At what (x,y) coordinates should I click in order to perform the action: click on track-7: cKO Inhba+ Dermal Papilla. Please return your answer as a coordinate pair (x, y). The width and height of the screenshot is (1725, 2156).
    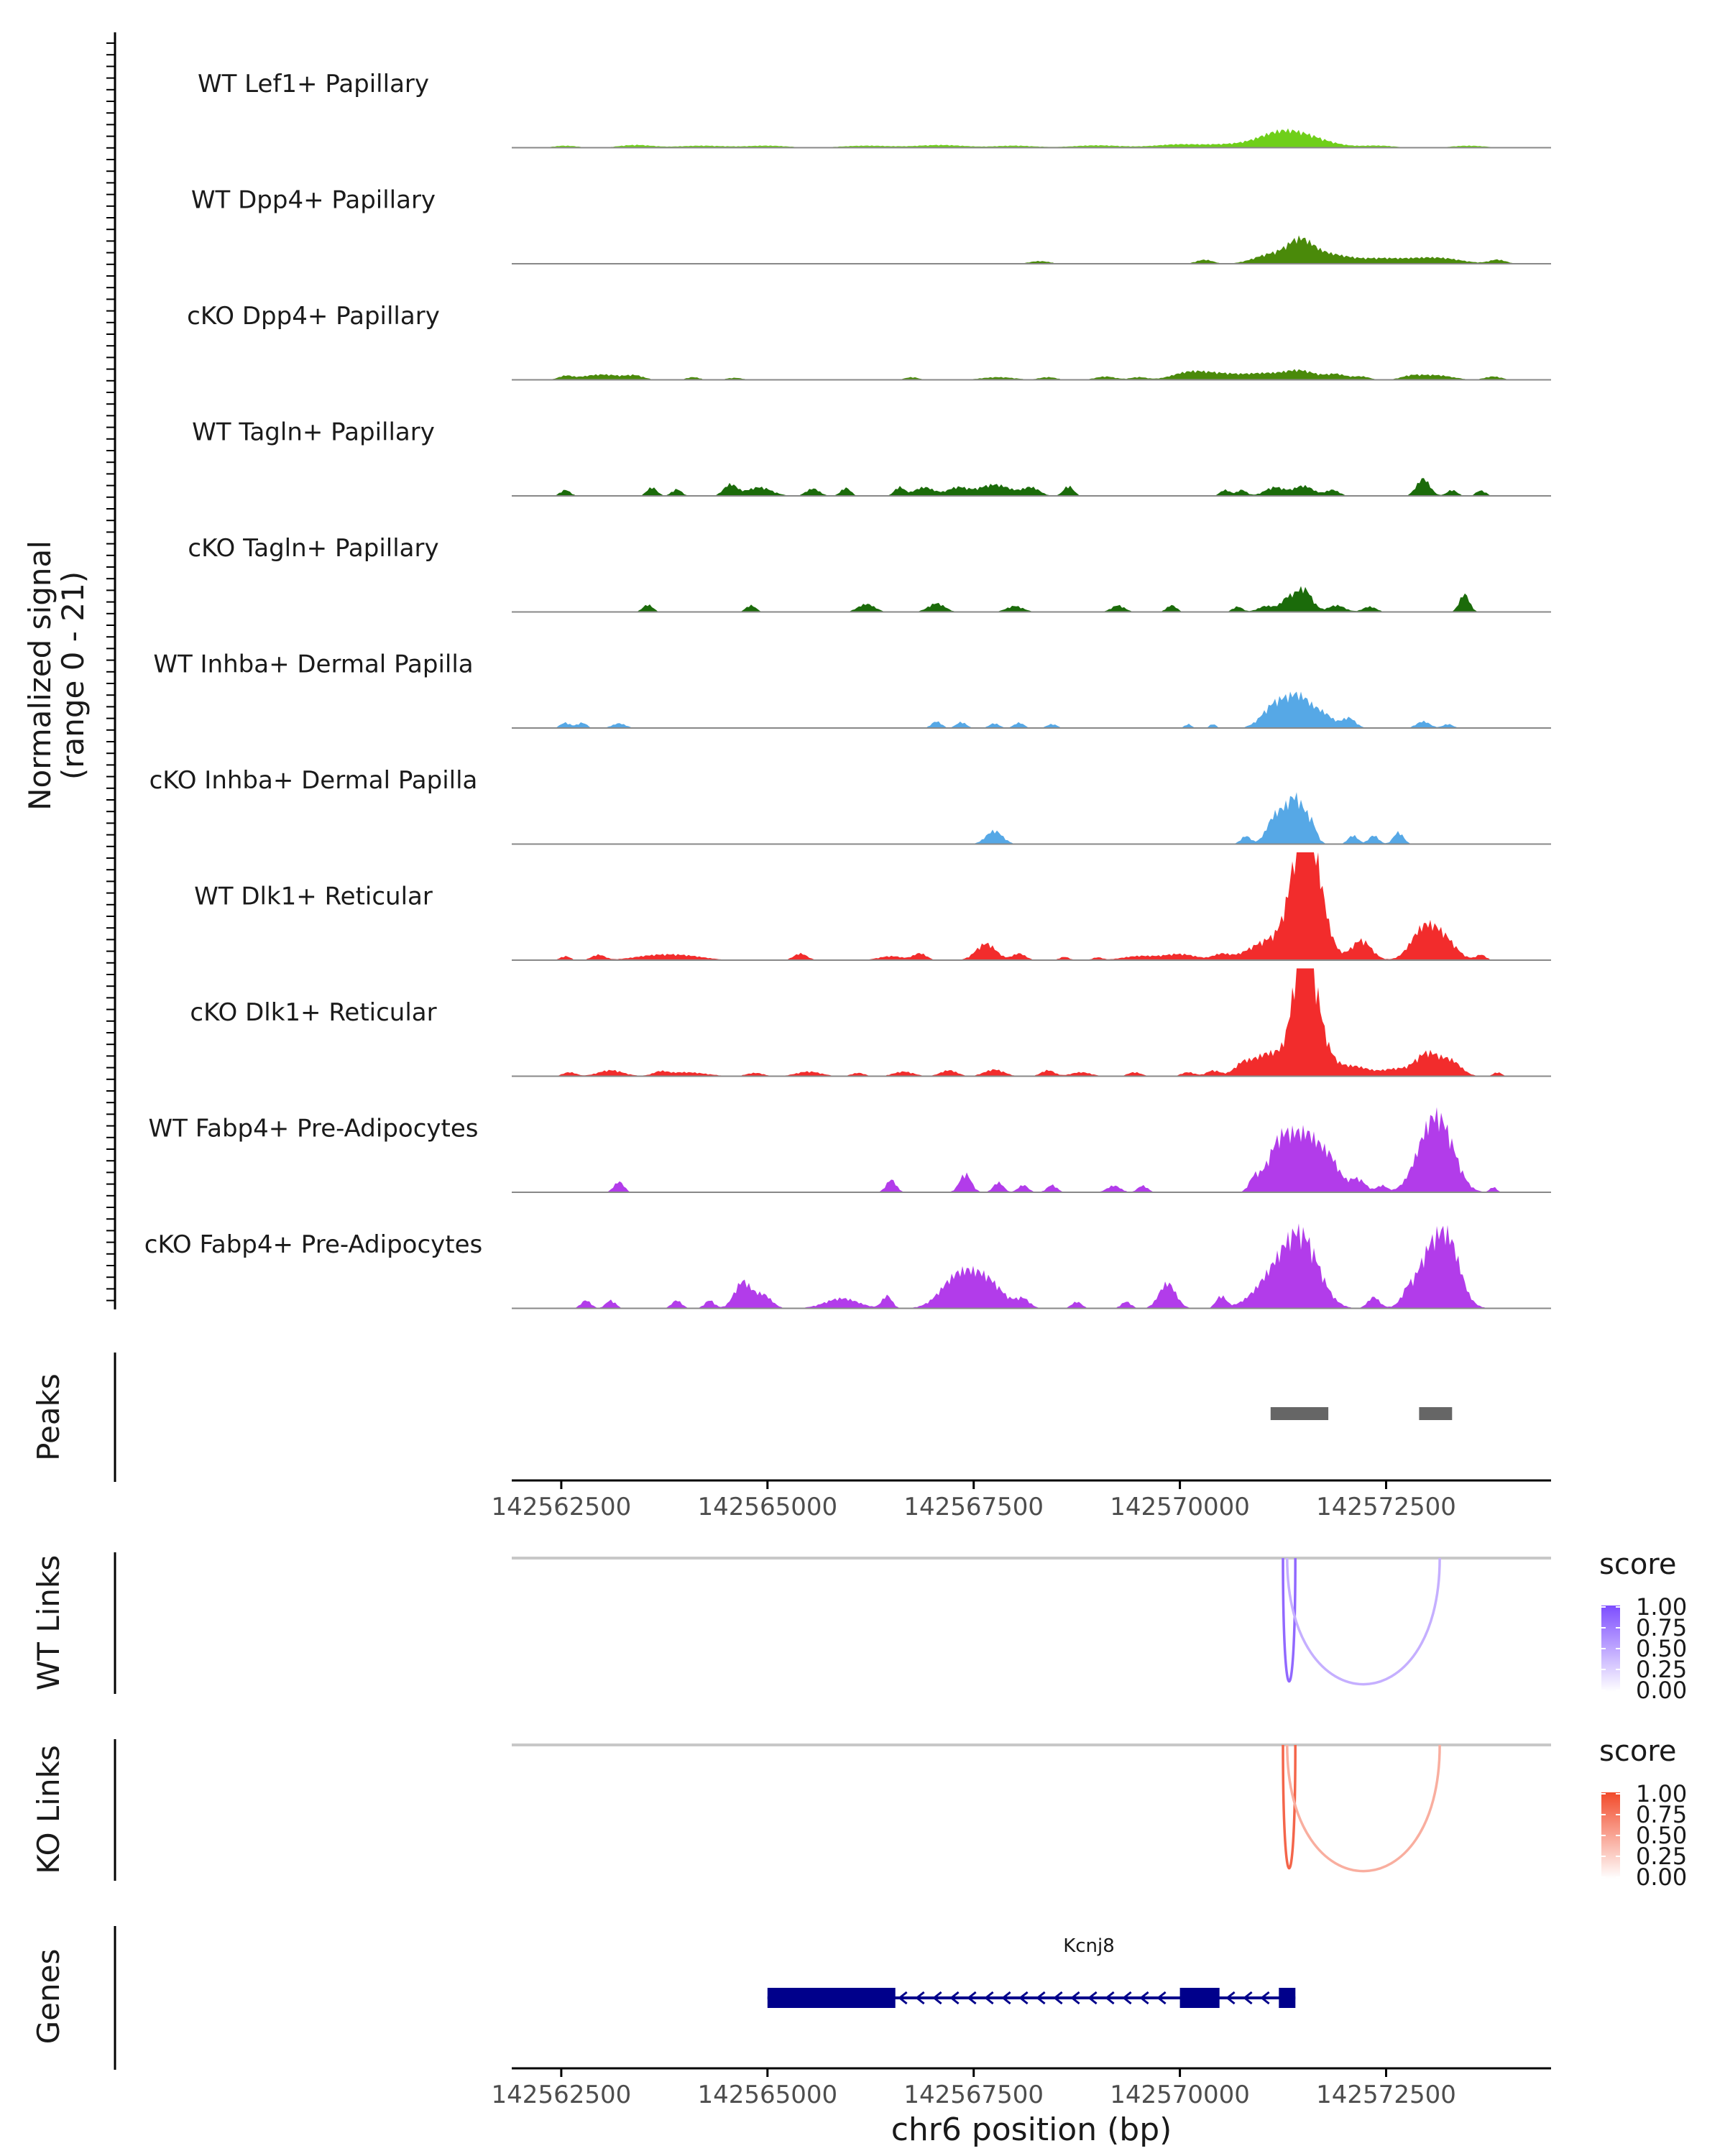
    Looking at the image, I should click on (850, 805).